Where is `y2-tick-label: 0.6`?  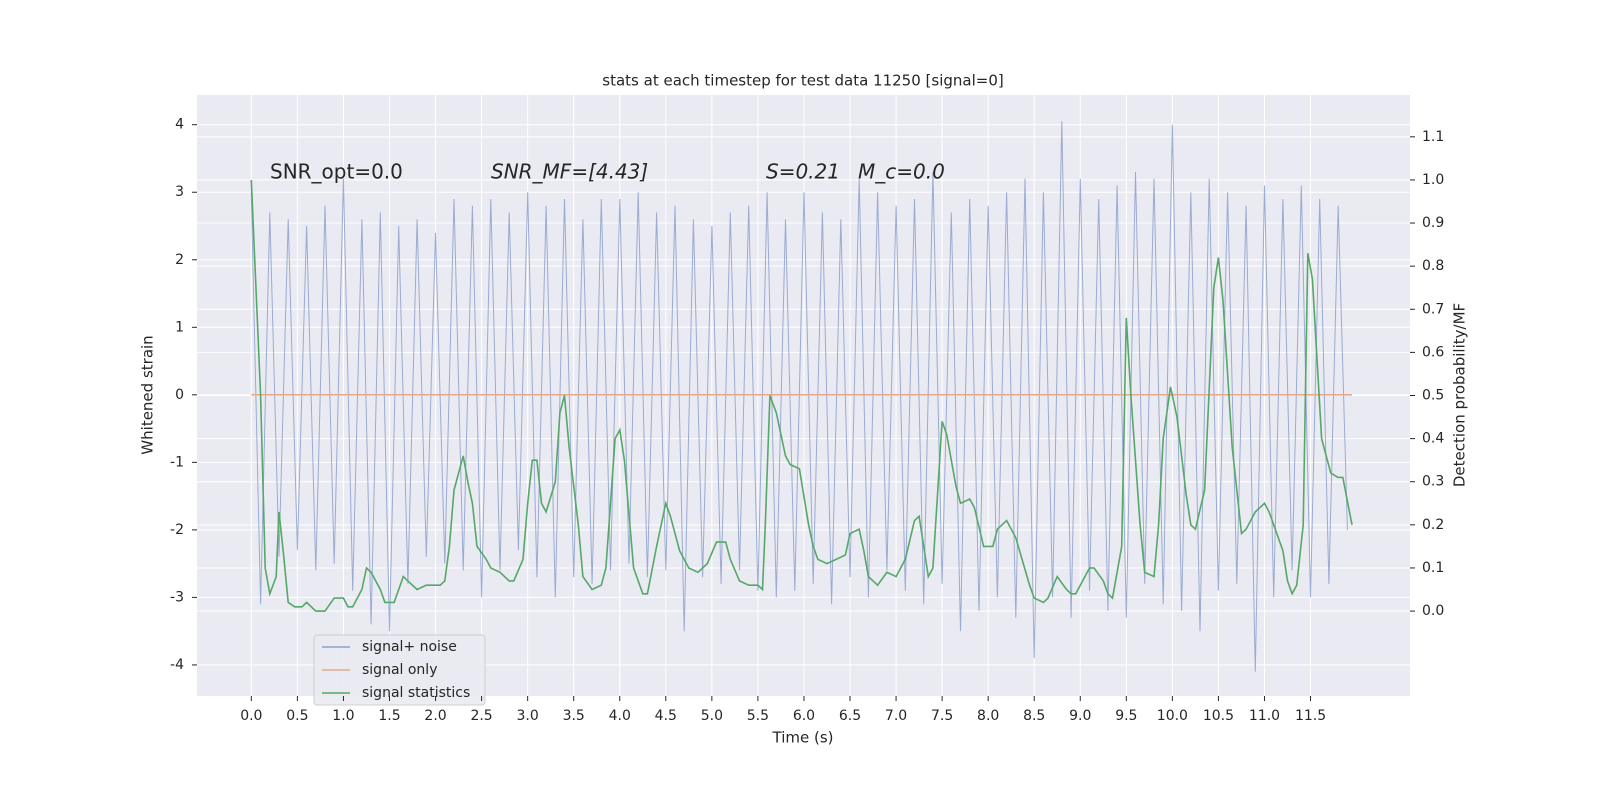 y2-tick-label: 0.6 is located at coordinates (1433, 352).